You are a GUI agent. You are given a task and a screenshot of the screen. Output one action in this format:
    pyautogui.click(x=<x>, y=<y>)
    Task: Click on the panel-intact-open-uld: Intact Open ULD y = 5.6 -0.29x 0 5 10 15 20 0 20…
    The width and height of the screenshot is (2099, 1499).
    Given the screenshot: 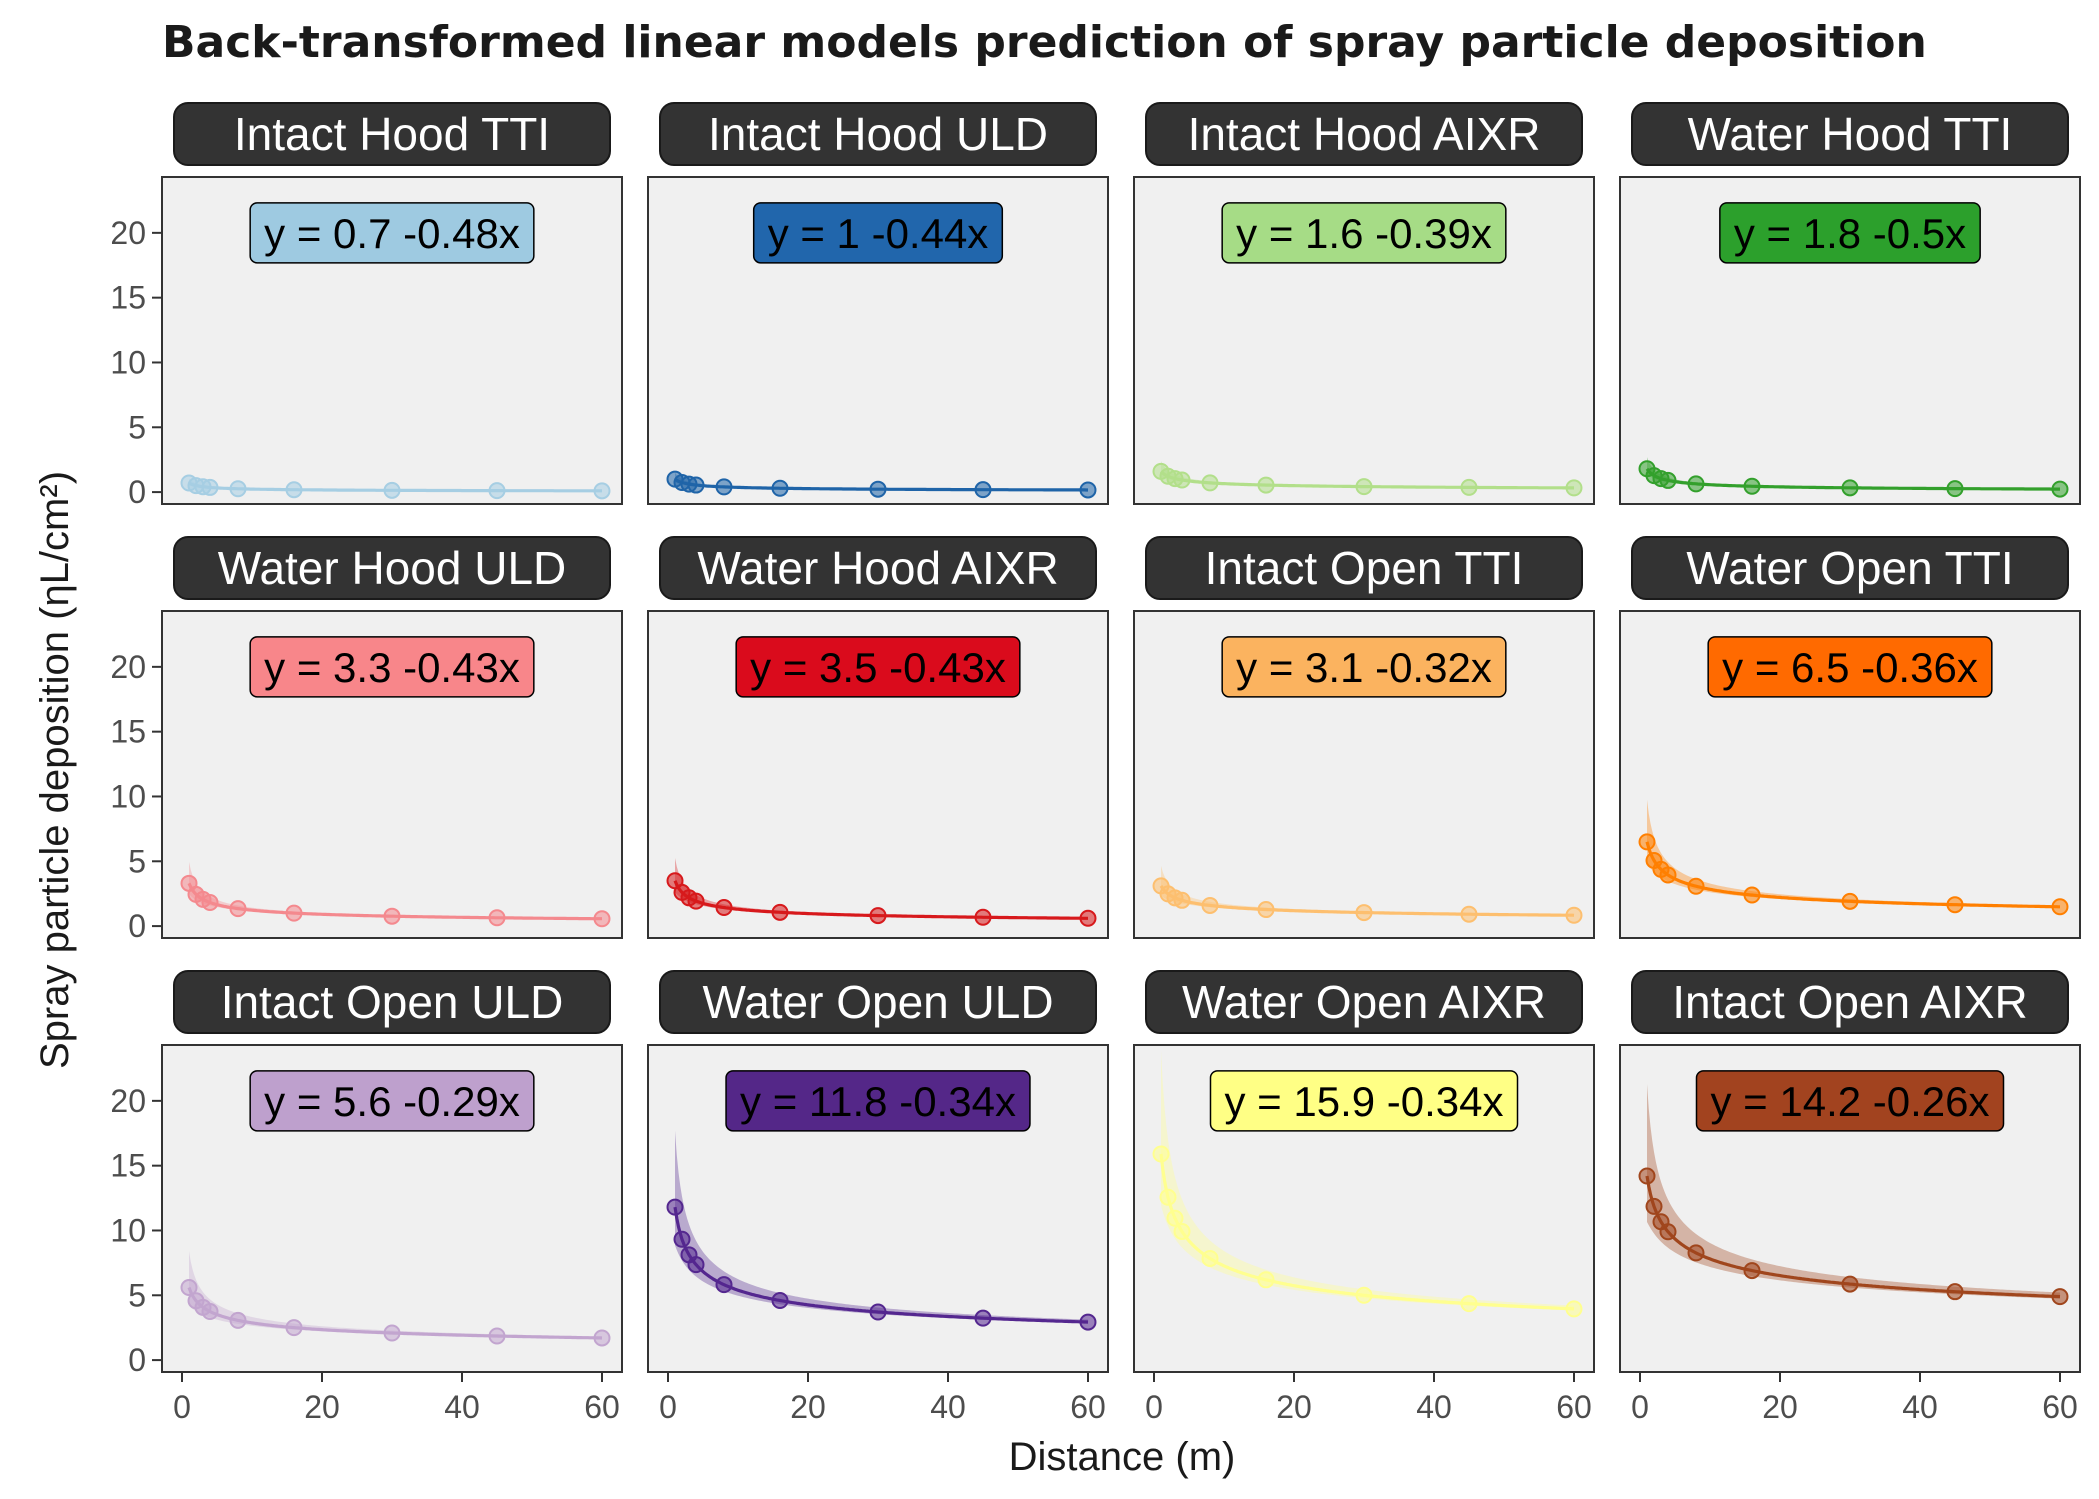 What is the action you would take?
    pyautogui.click(x=366, y=1197)
    